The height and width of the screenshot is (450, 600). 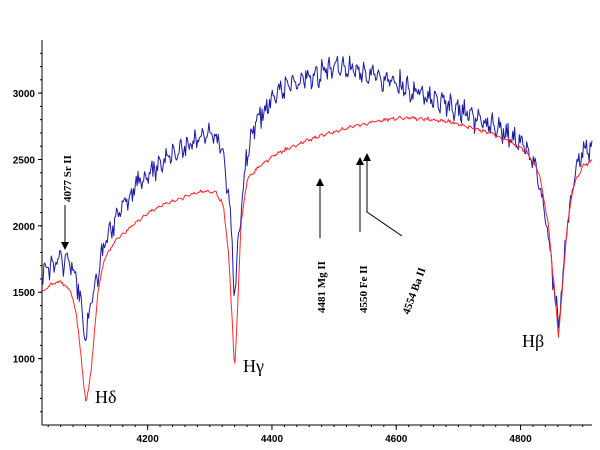 I want to click on annotation-mg-ii: 4481 Mg II, so click(x=322, y=287).